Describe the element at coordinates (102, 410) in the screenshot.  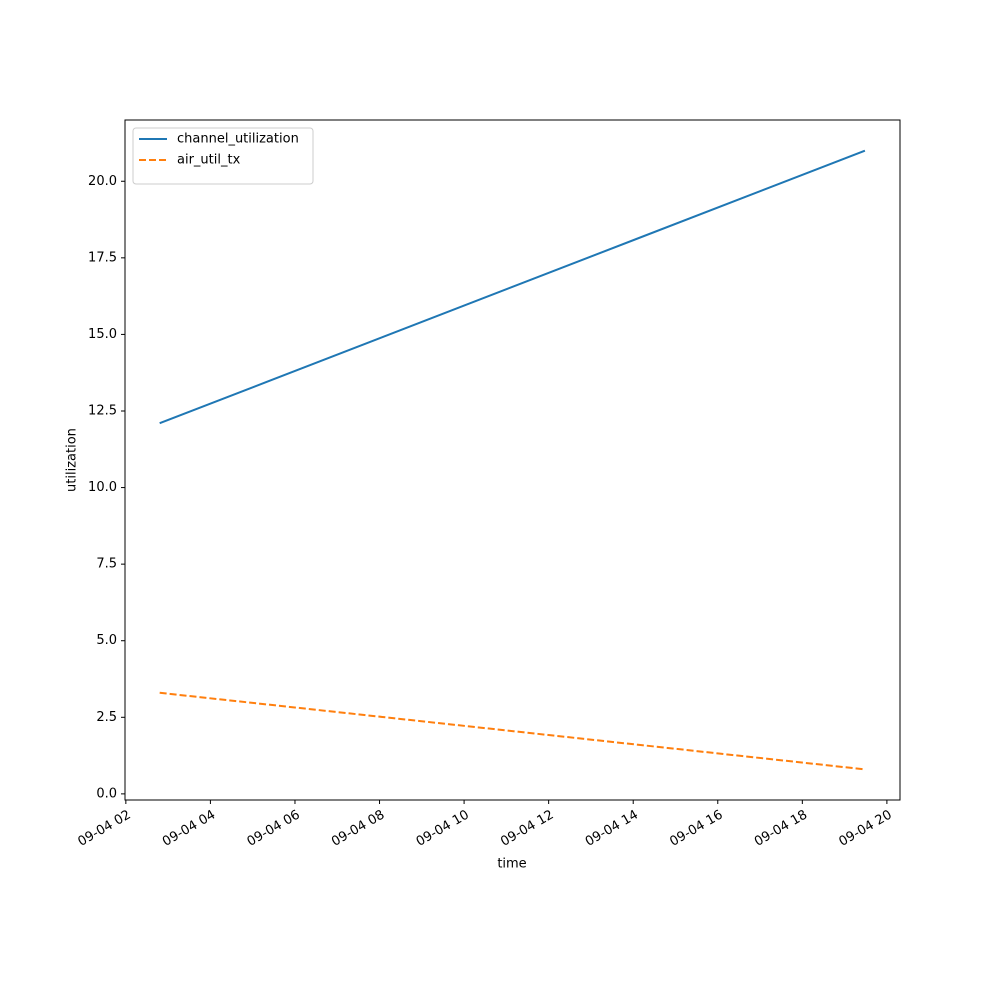
I see `y-tick-label: 12.5` at that location.